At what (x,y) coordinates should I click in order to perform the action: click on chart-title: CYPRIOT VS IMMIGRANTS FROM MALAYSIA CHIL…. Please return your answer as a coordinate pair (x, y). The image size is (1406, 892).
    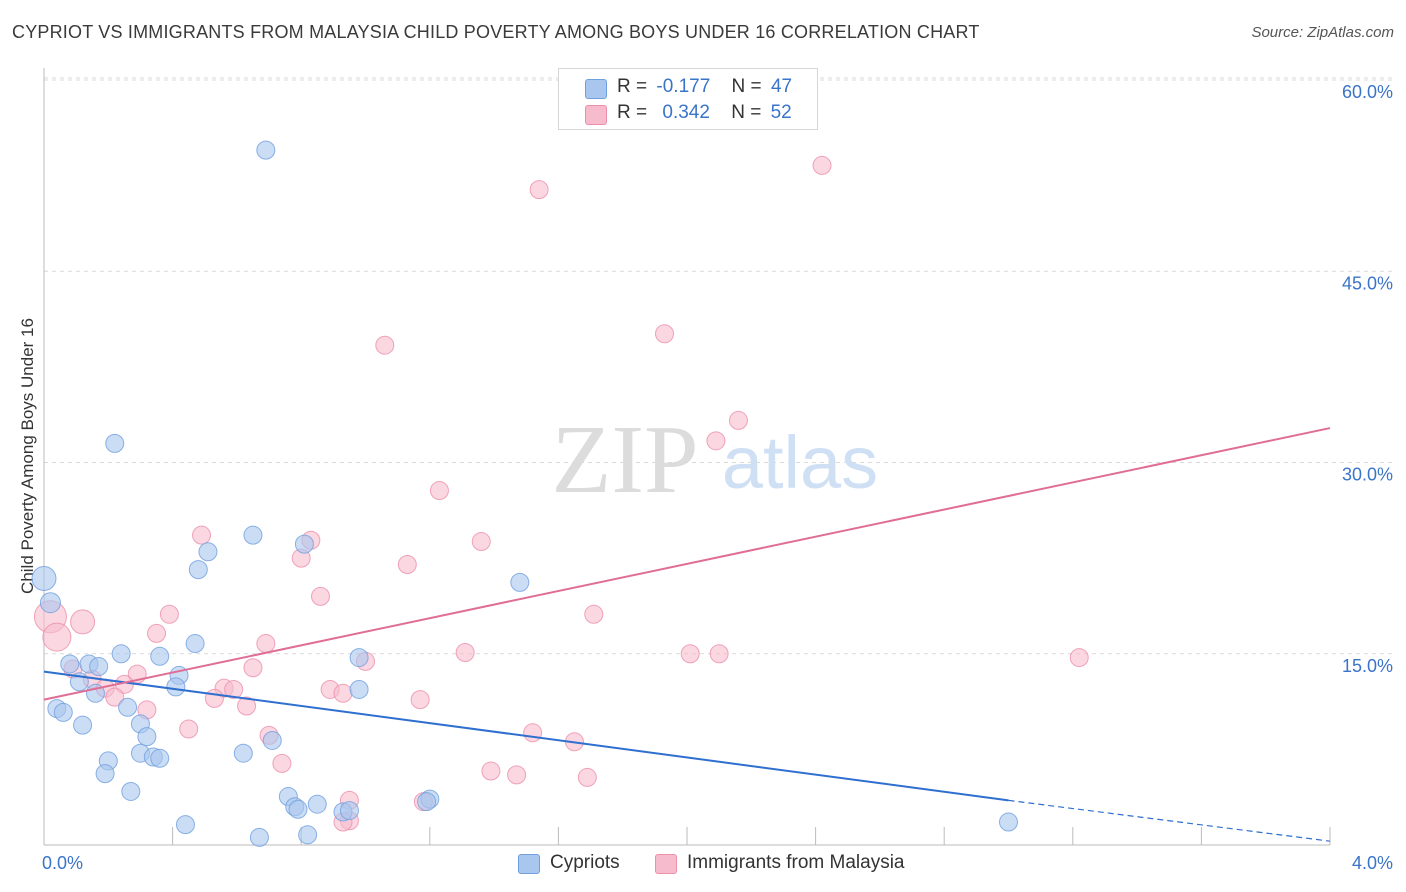
    Looking at the image, I should click on (496, 32).